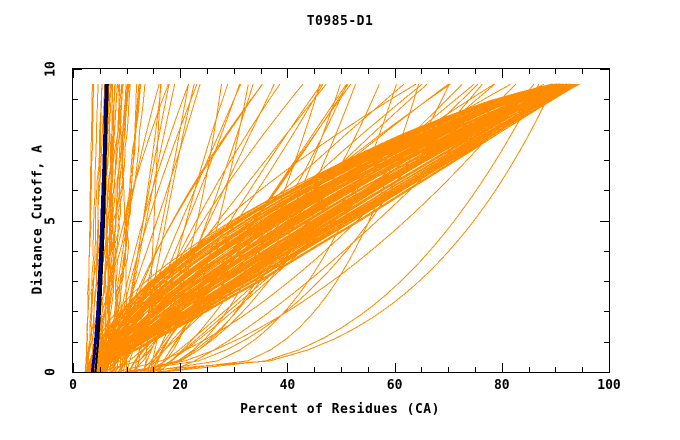  Describe the element at coordinates (501, 385) in the screenshot. I see `x-tick-label: 80` at that location.